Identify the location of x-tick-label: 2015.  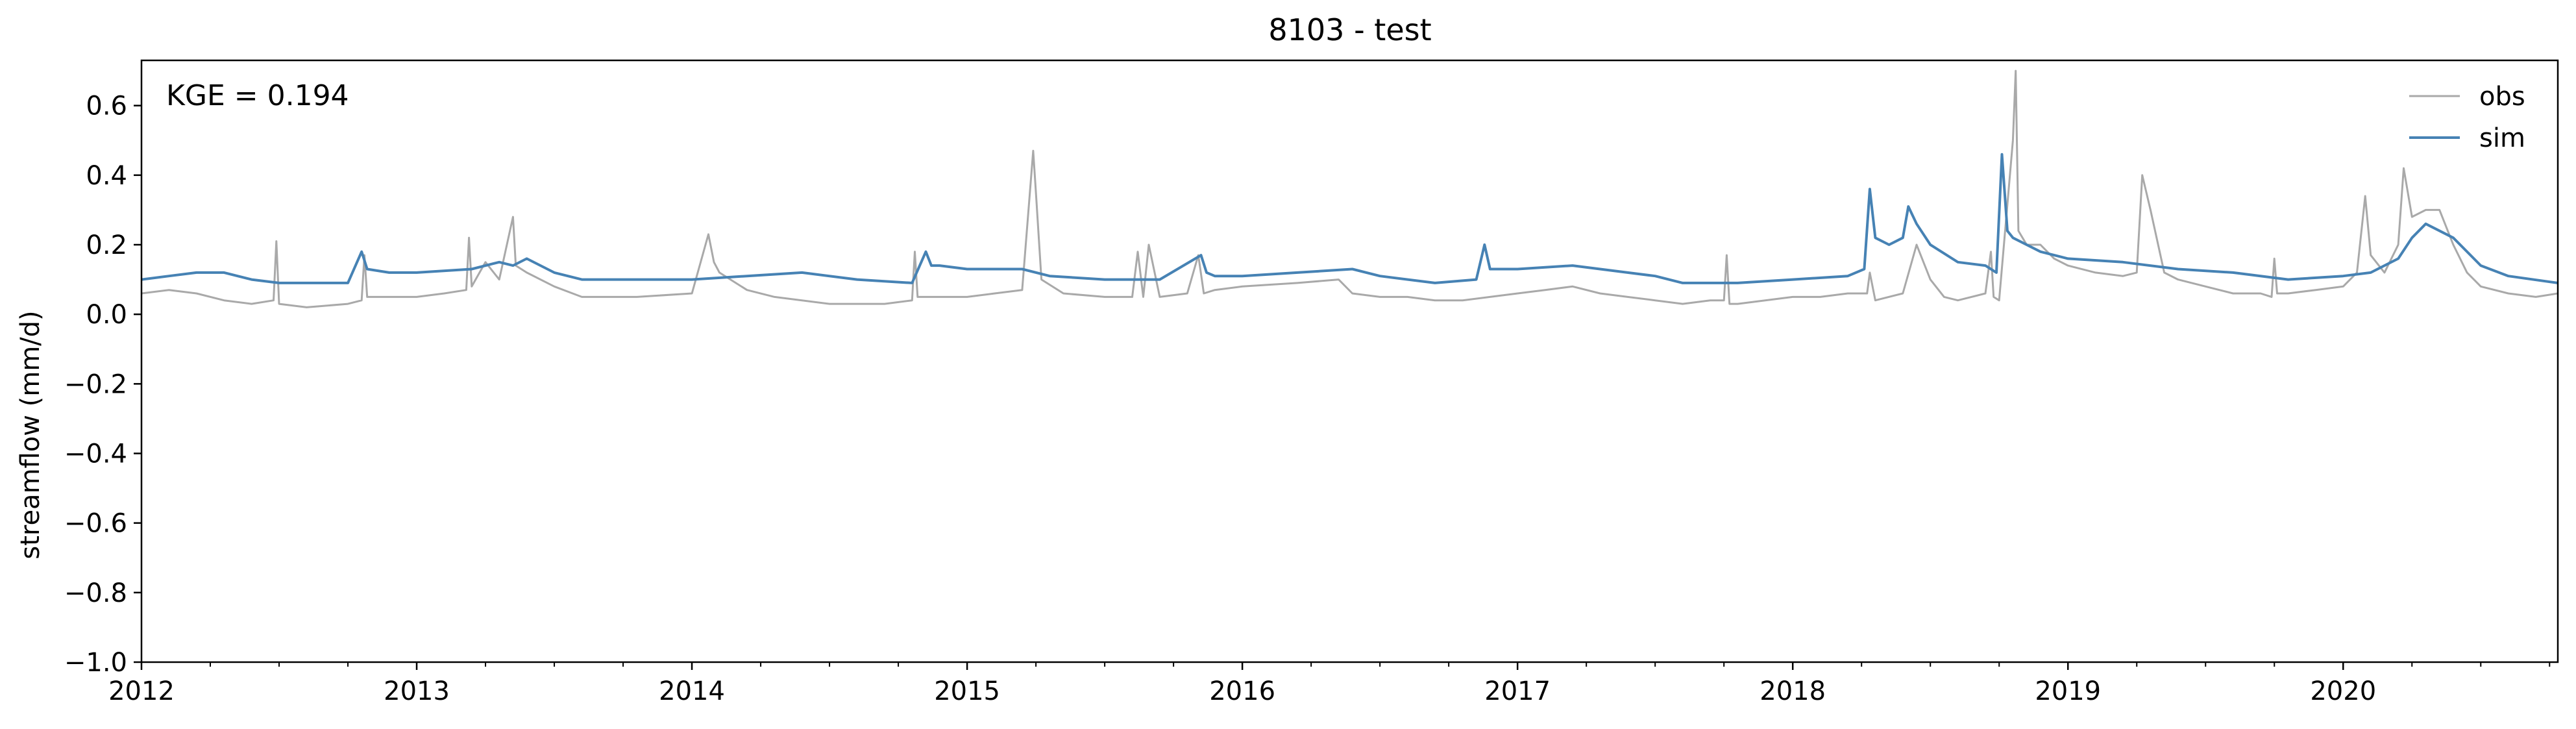
(967, 691).